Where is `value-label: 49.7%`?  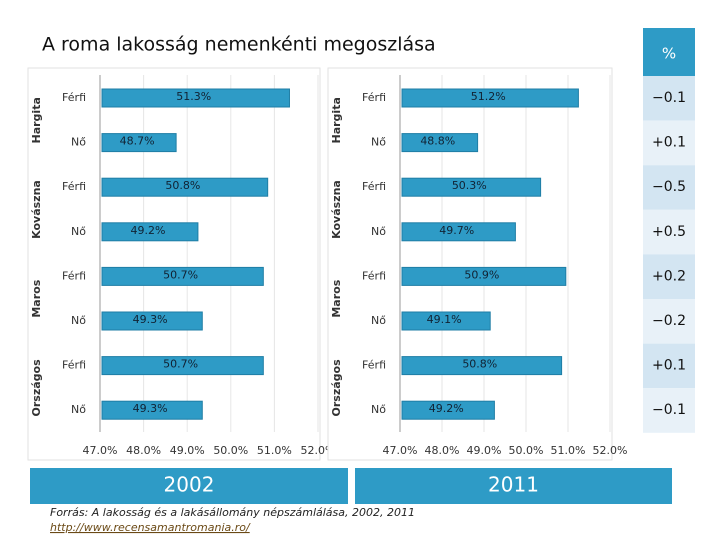
value-label: 49.7% is located at coordinates (456, 230).